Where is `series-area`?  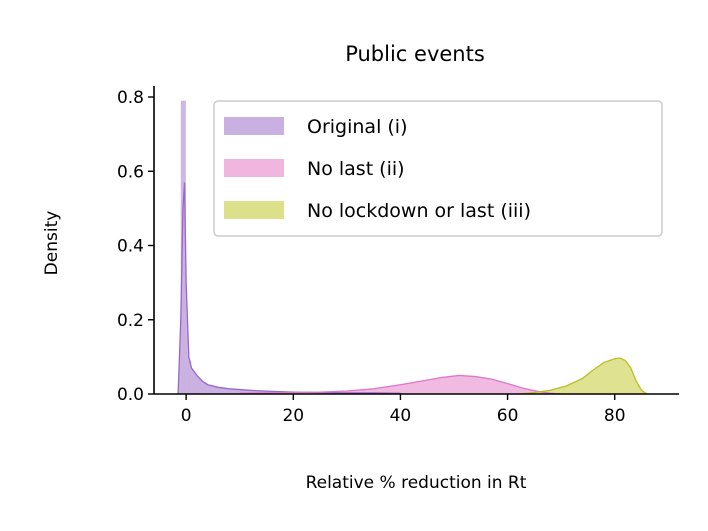
series-area is located at coordinates (582, 375).